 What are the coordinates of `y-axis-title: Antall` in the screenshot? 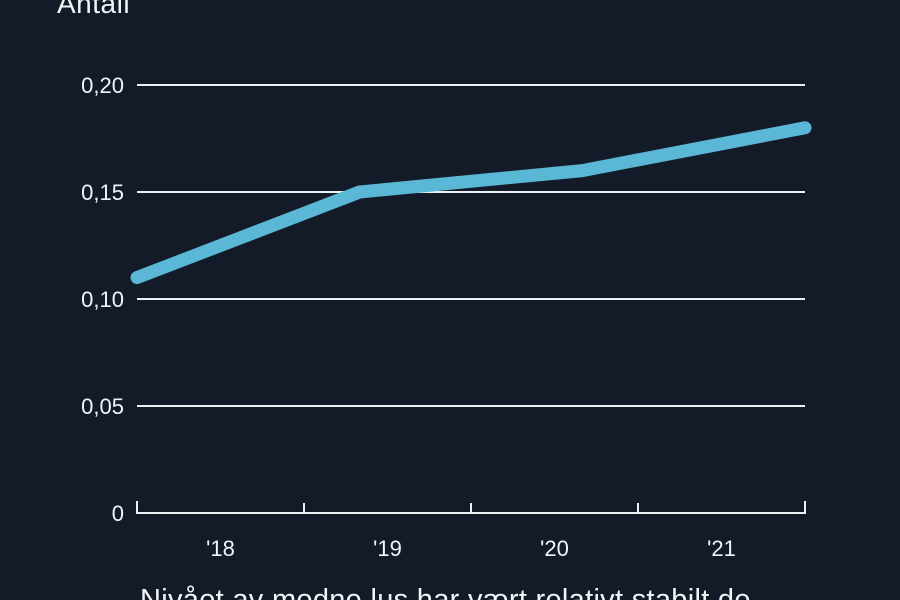 It's located at (94, 9).